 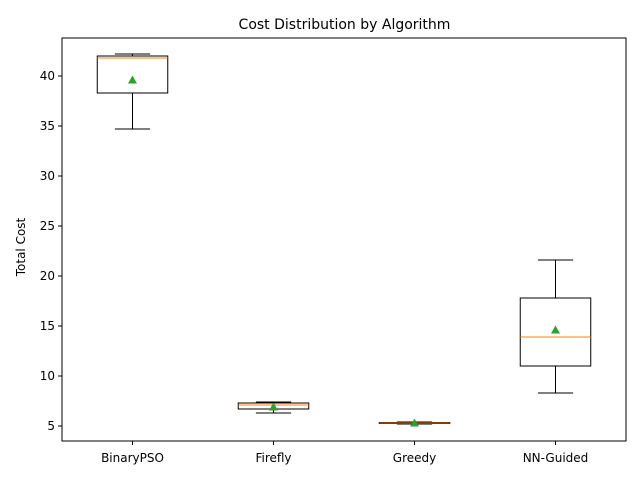 I want to click on y-tick-label: 30, so click(x=47, y=176).